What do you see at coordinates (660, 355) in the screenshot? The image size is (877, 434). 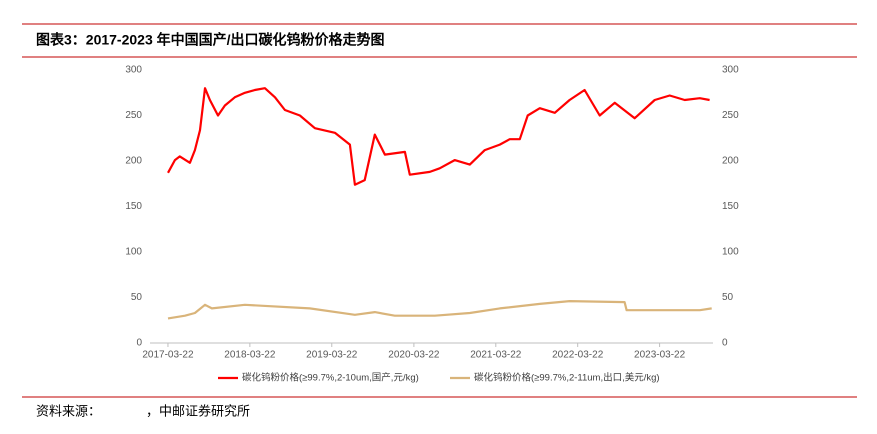 I see `x-tick-label: 2023-03-22` at bounding box center [660, 355].